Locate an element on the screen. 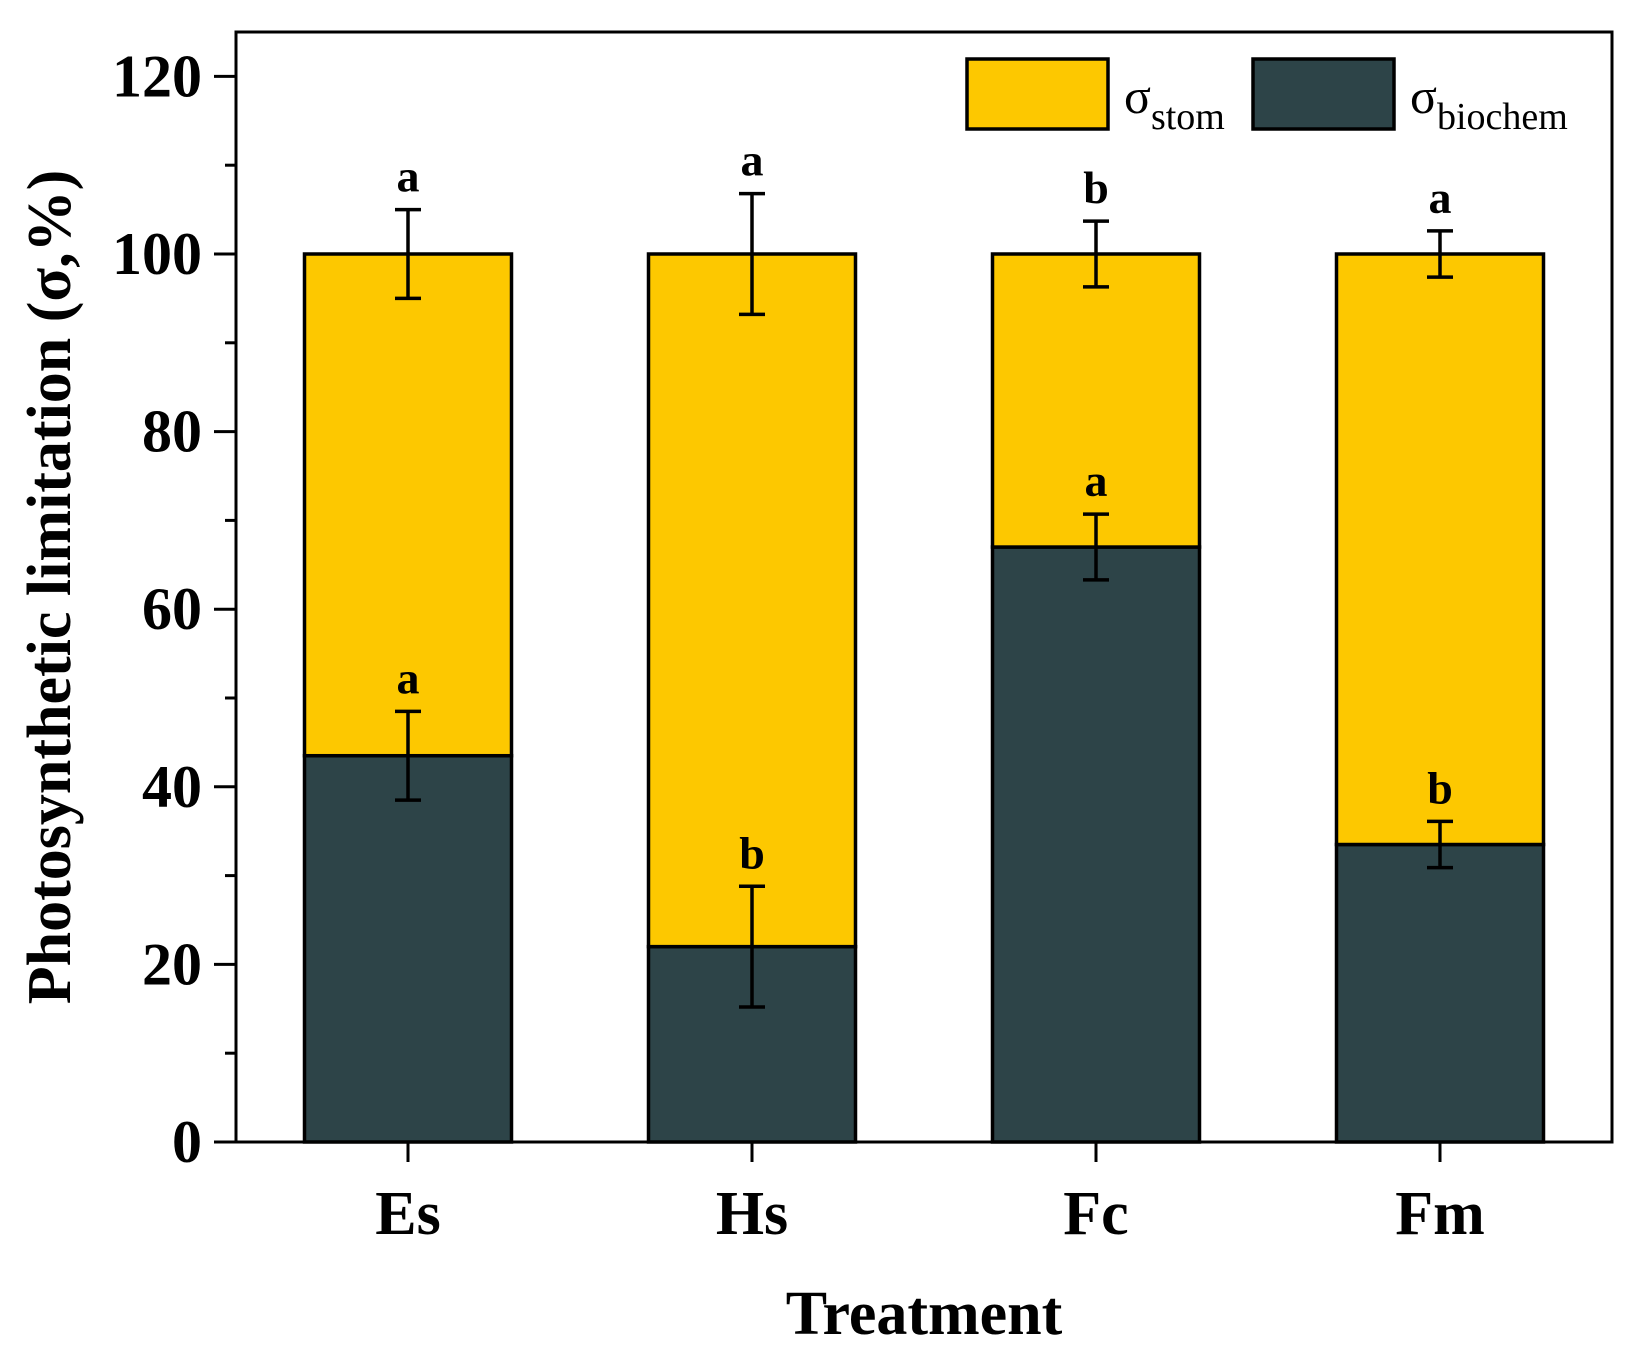 Image resolution: width=1637 pixels, height=1357 pixels. y-tick-label: 60 is located at coordinates (172, 609).